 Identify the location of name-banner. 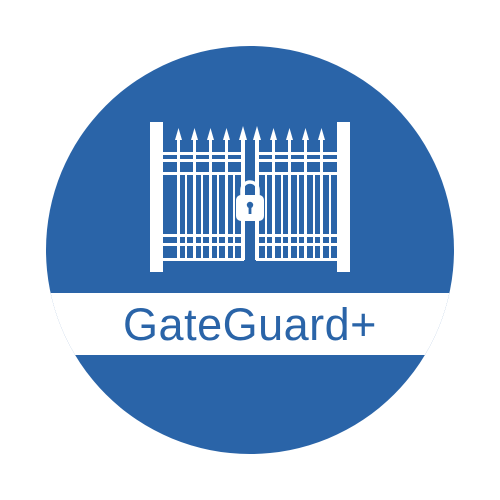
(250, 324).